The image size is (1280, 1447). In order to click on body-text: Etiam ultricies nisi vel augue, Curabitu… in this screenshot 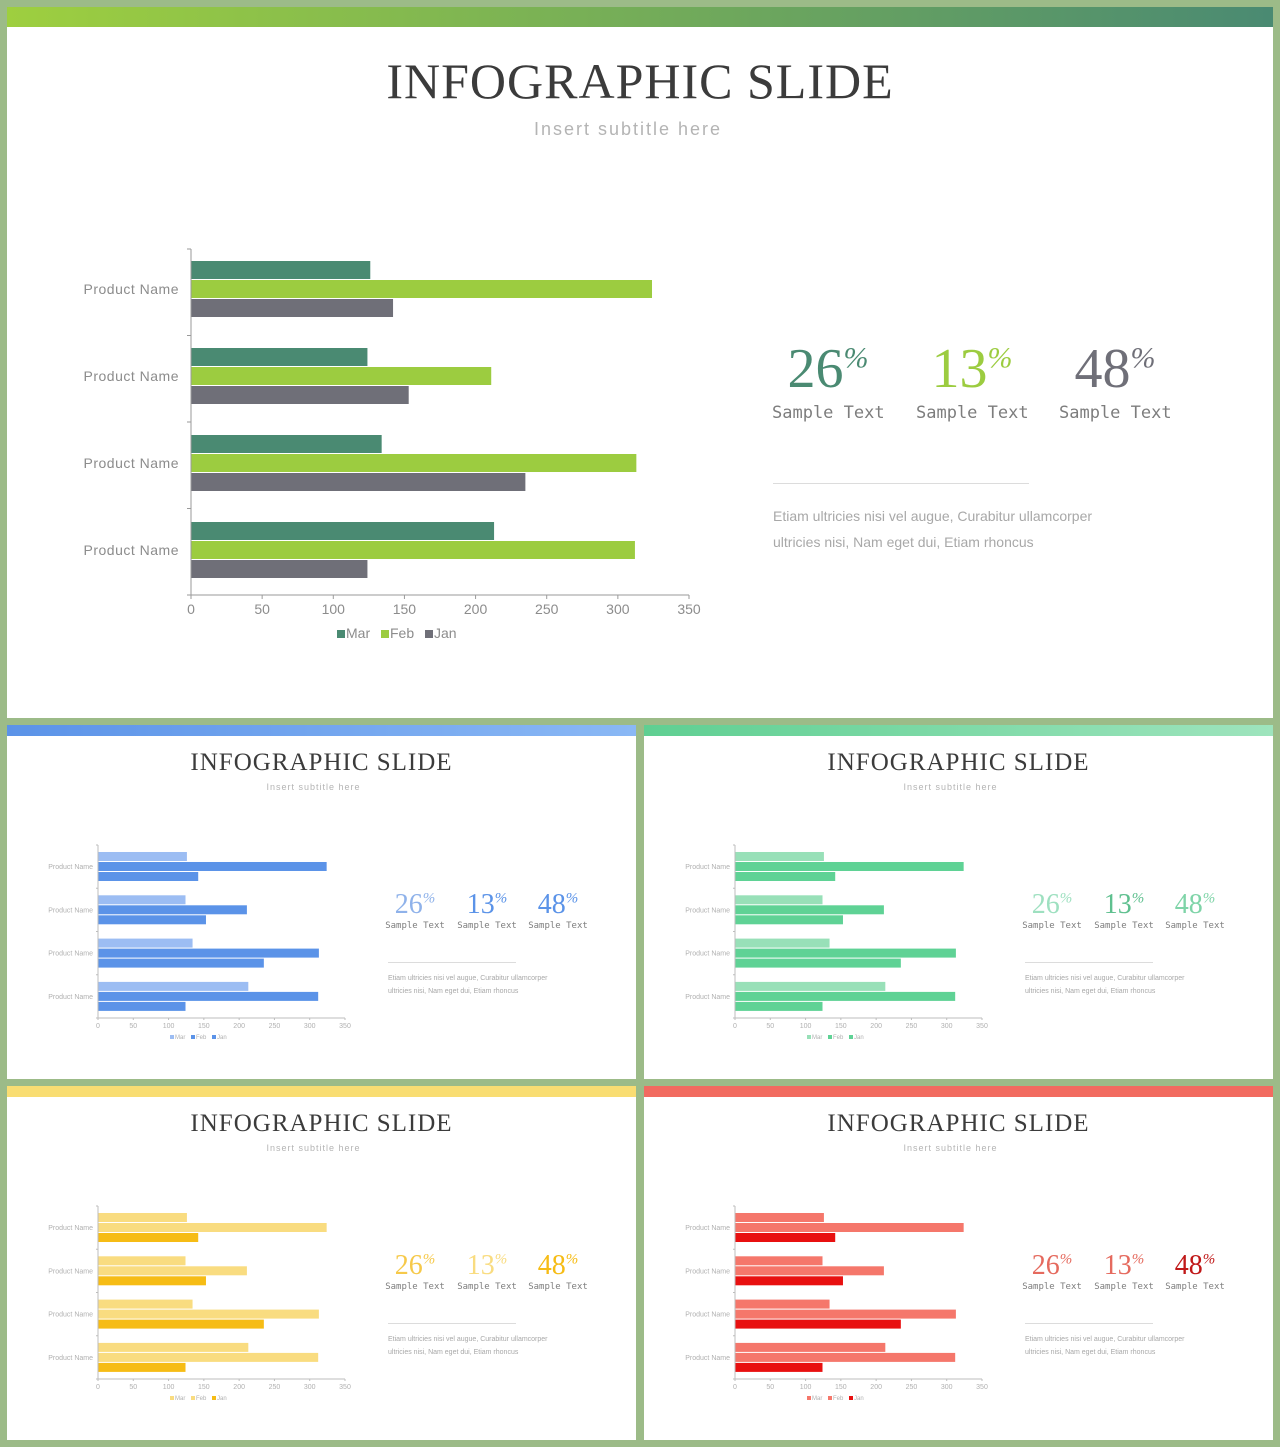, I will do `click(1105, 1346)`.